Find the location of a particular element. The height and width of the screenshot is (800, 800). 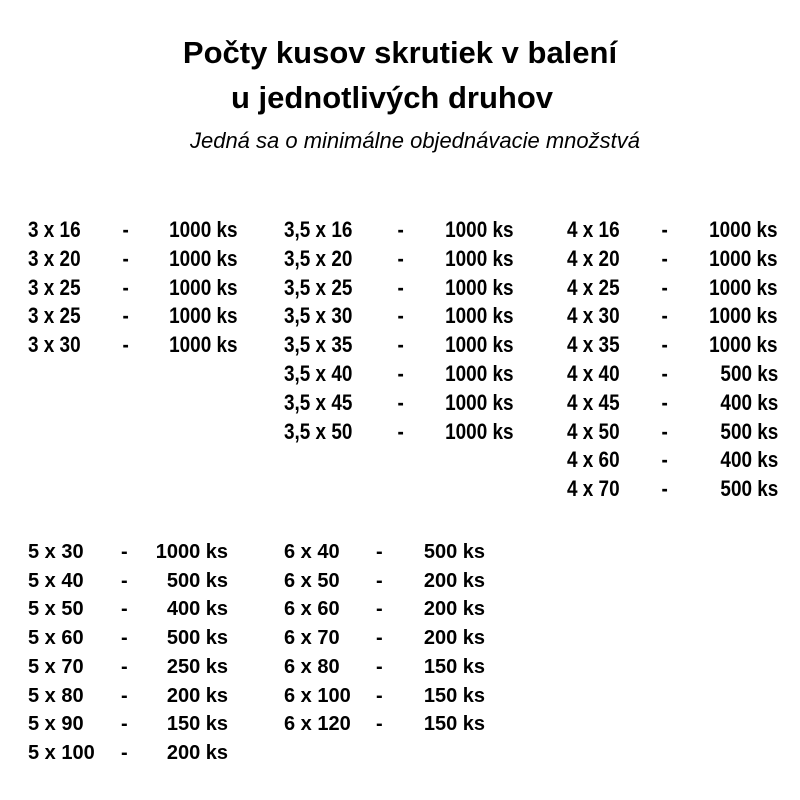

screw-size: 5 x 30 is located at coordinates (56, 552).